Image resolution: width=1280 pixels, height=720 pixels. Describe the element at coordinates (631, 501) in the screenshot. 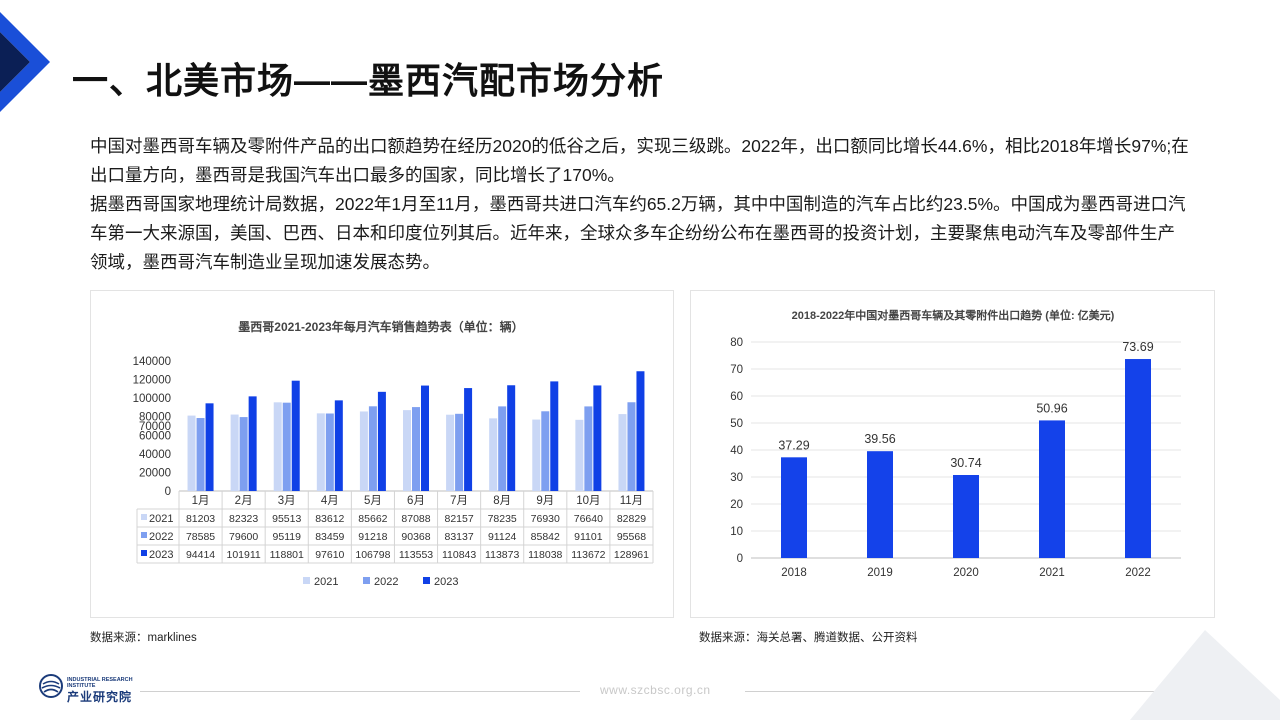

I see `x-tick-label: 11月` at that location.